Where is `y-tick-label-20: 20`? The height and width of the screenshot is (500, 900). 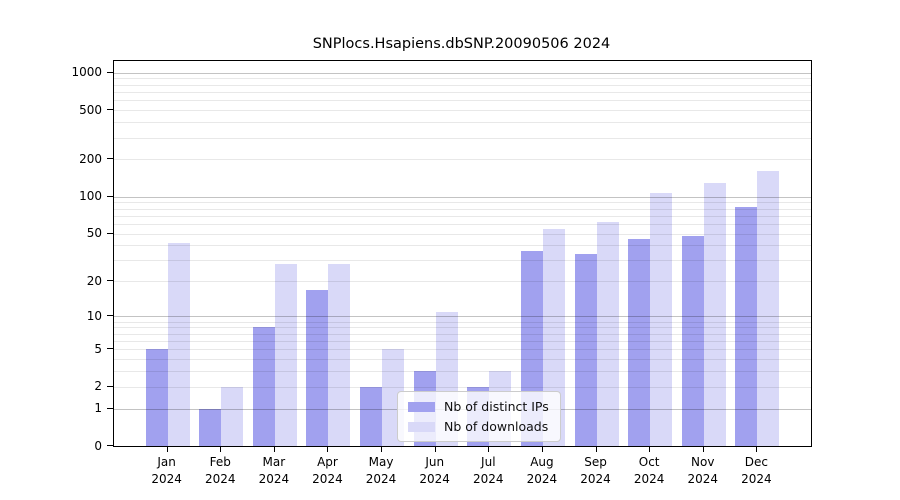
y-tick-label-20: 20 is located at coordinates (94, 280).